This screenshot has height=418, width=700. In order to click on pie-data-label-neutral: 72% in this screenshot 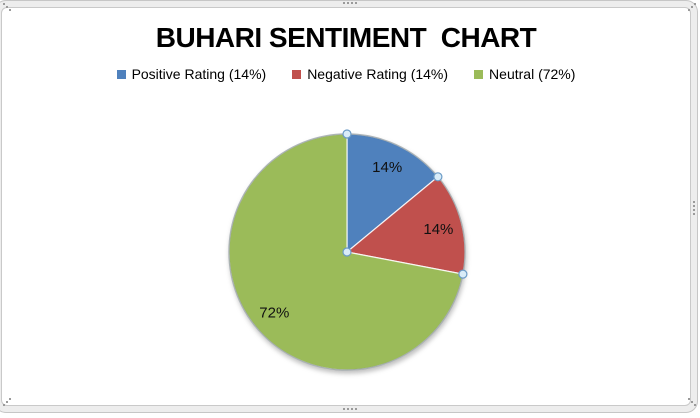, I will do `click(274, 312)`.